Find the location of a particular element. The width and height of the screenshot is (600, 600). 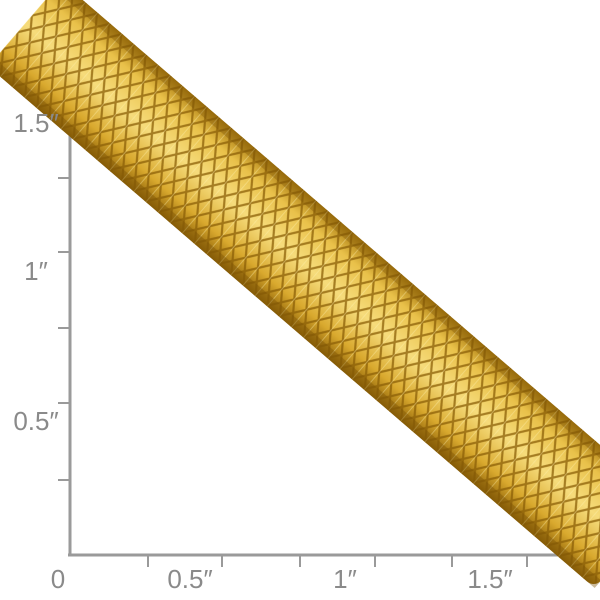

y-label: 0.5″ is located at coordinates (35, 421).